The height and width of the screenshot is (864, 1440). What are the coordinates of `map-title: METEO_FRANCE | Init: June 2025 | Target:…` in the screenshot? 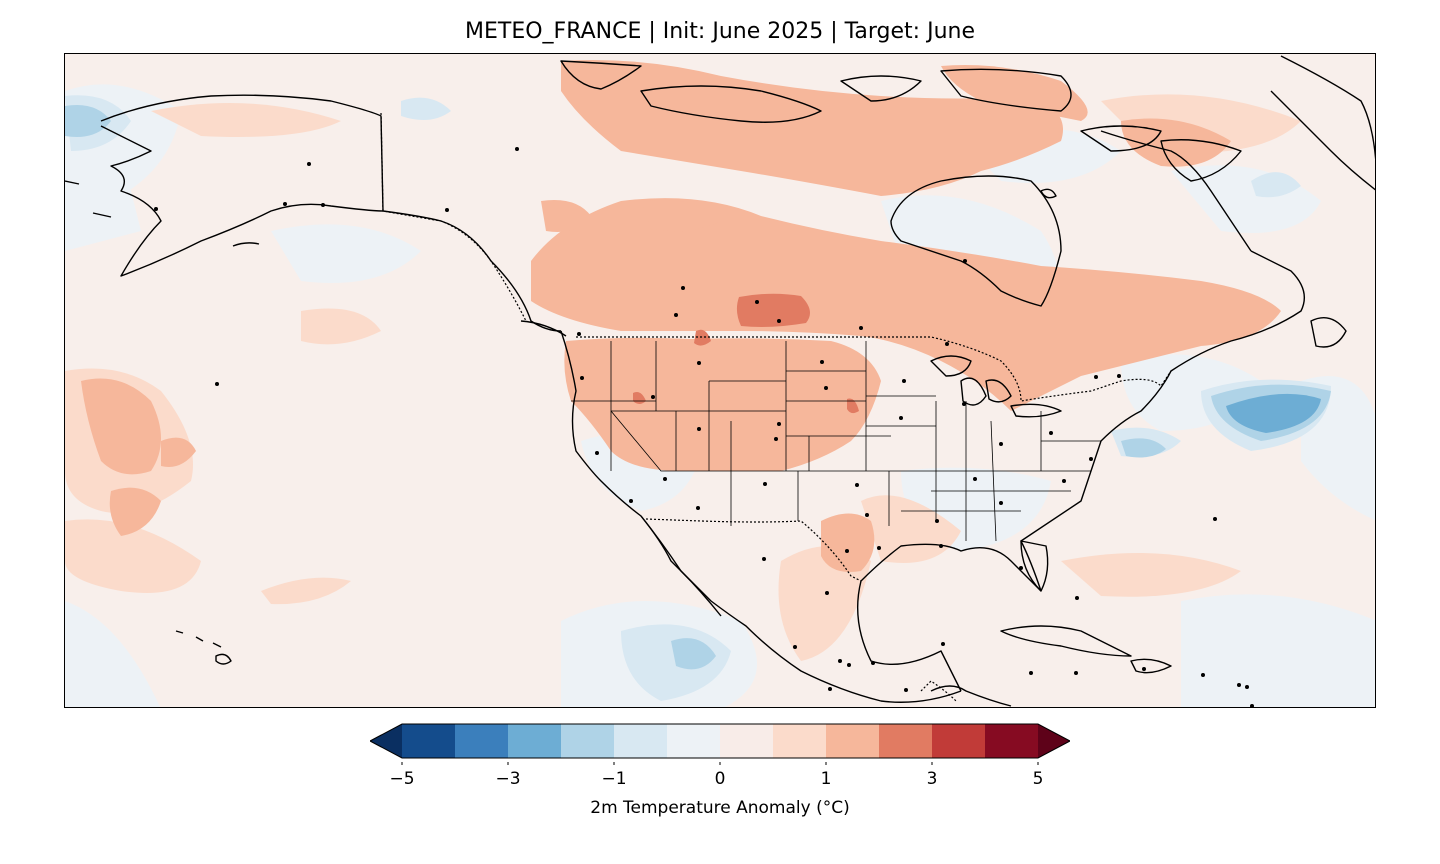 It's located at (720, 31).